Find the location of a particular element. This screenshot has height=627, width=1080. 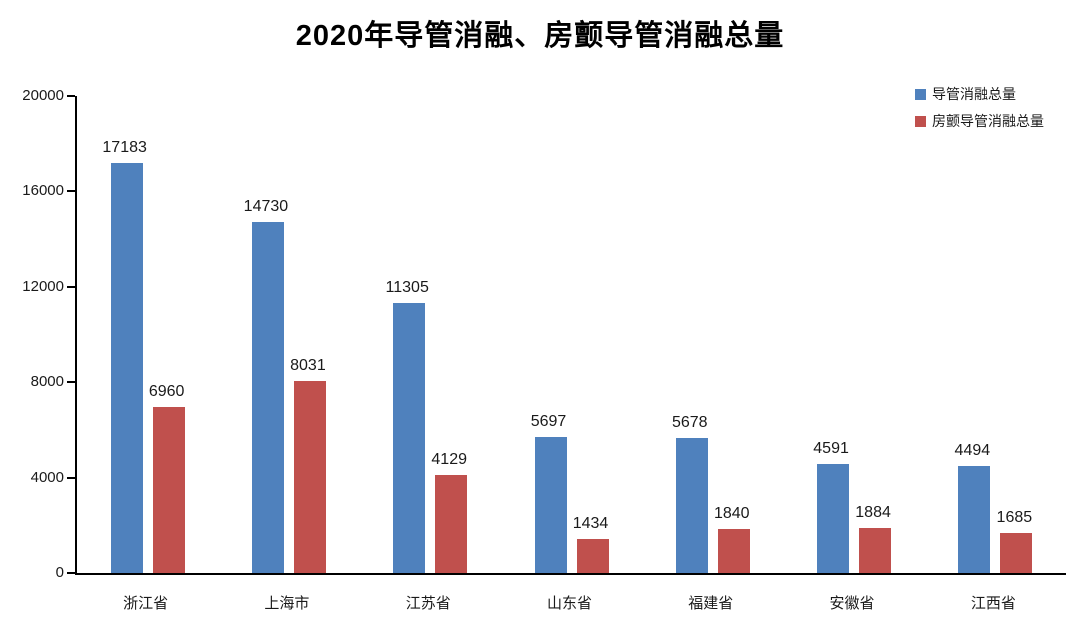

bar-value-label: 1840 is located at coordinates (731, 513).